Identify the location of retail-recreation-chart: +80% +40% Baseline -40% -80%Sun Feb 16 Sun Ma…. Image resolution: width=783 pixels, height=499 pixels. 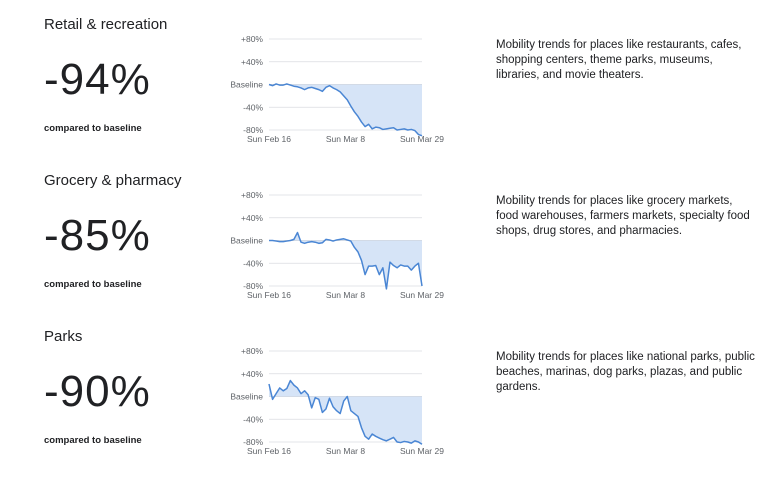
(337, 89).